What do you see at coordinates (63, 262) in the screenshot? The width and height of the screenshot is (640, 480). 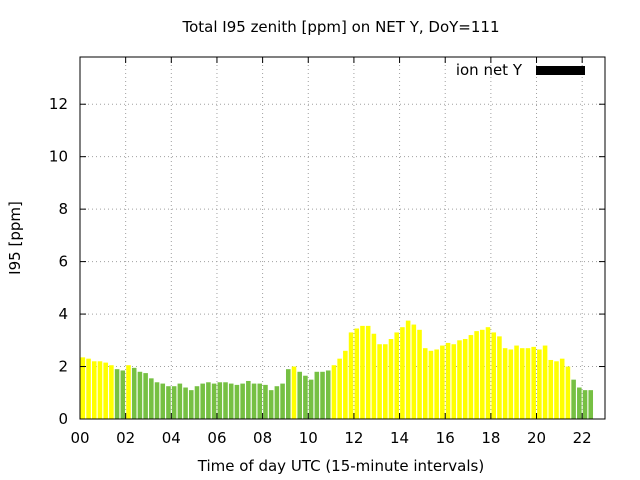 I see `y-tick-label-3: 6` at bounding box center [63, 262].